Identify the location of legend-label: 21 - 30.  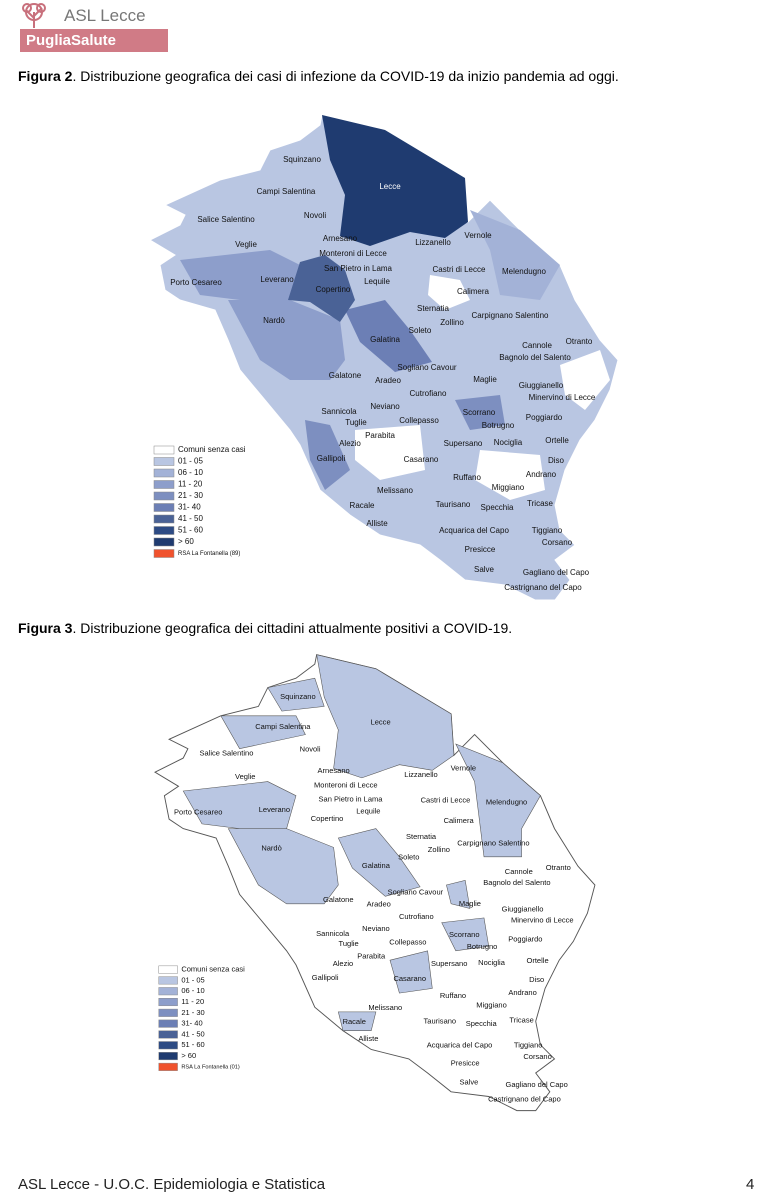
(190, 495).